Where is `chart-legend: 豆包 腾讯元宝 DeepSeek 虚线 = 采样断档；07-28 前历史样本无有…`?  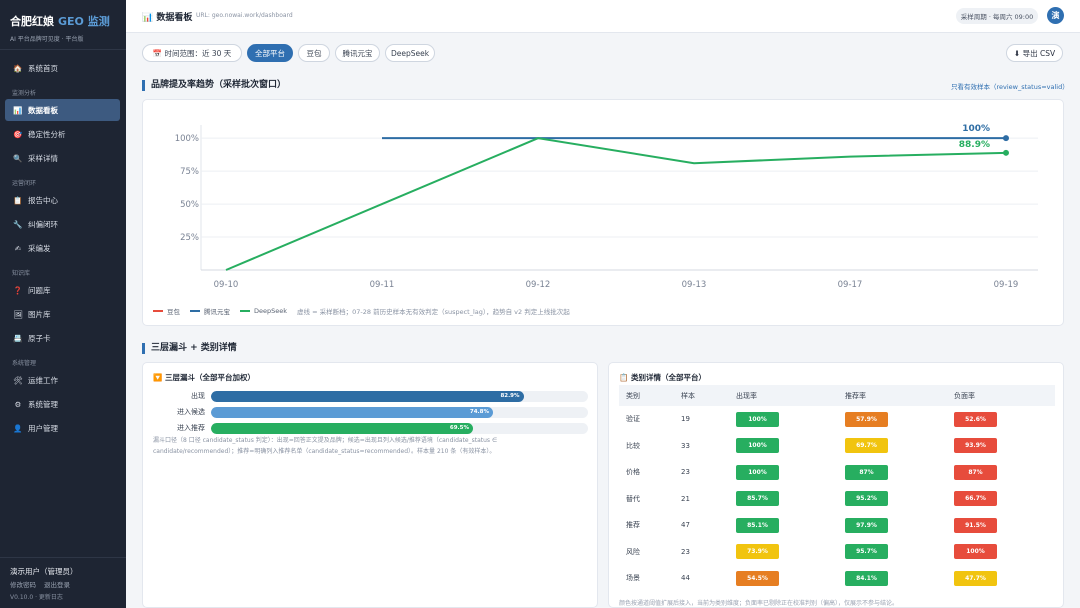 chart-legend: 豆包 腾讯元宝 DeepSeek 虚线 = 采样断档；07-28 前历史样本无有… is located at coordinates (361, 311).